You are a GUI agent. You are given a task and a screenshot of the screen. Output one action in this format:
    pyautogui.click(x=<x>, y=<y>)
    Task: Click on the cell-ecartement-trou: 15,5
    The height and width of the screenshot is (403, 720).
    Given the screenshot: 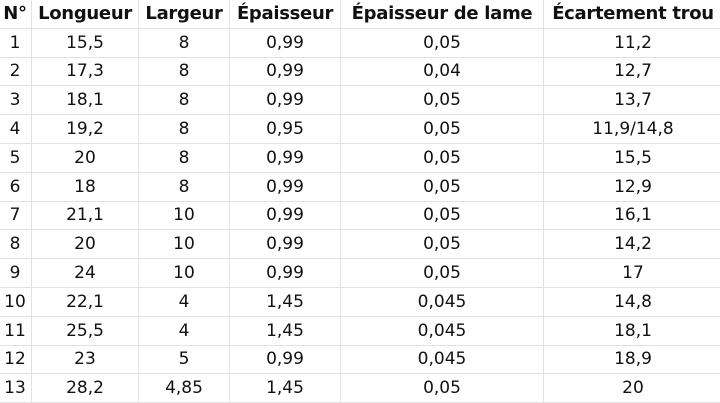 What is the action you would take?
    pyautogui.click(x=632, y=157)
    